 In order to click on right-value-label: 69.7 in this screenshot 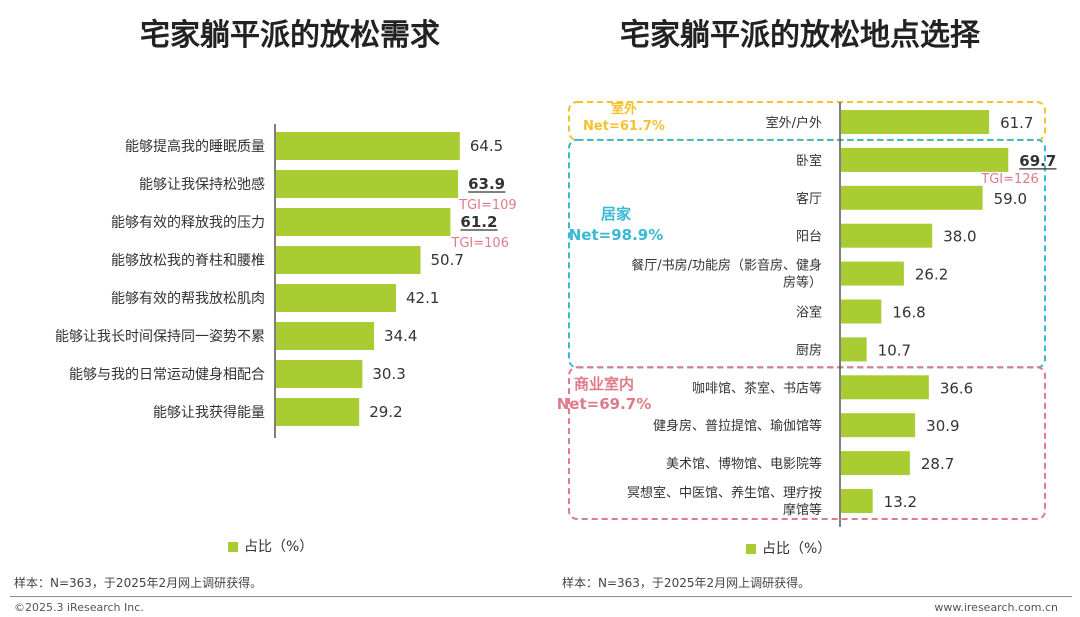, I will do `click(1037, 161)`.